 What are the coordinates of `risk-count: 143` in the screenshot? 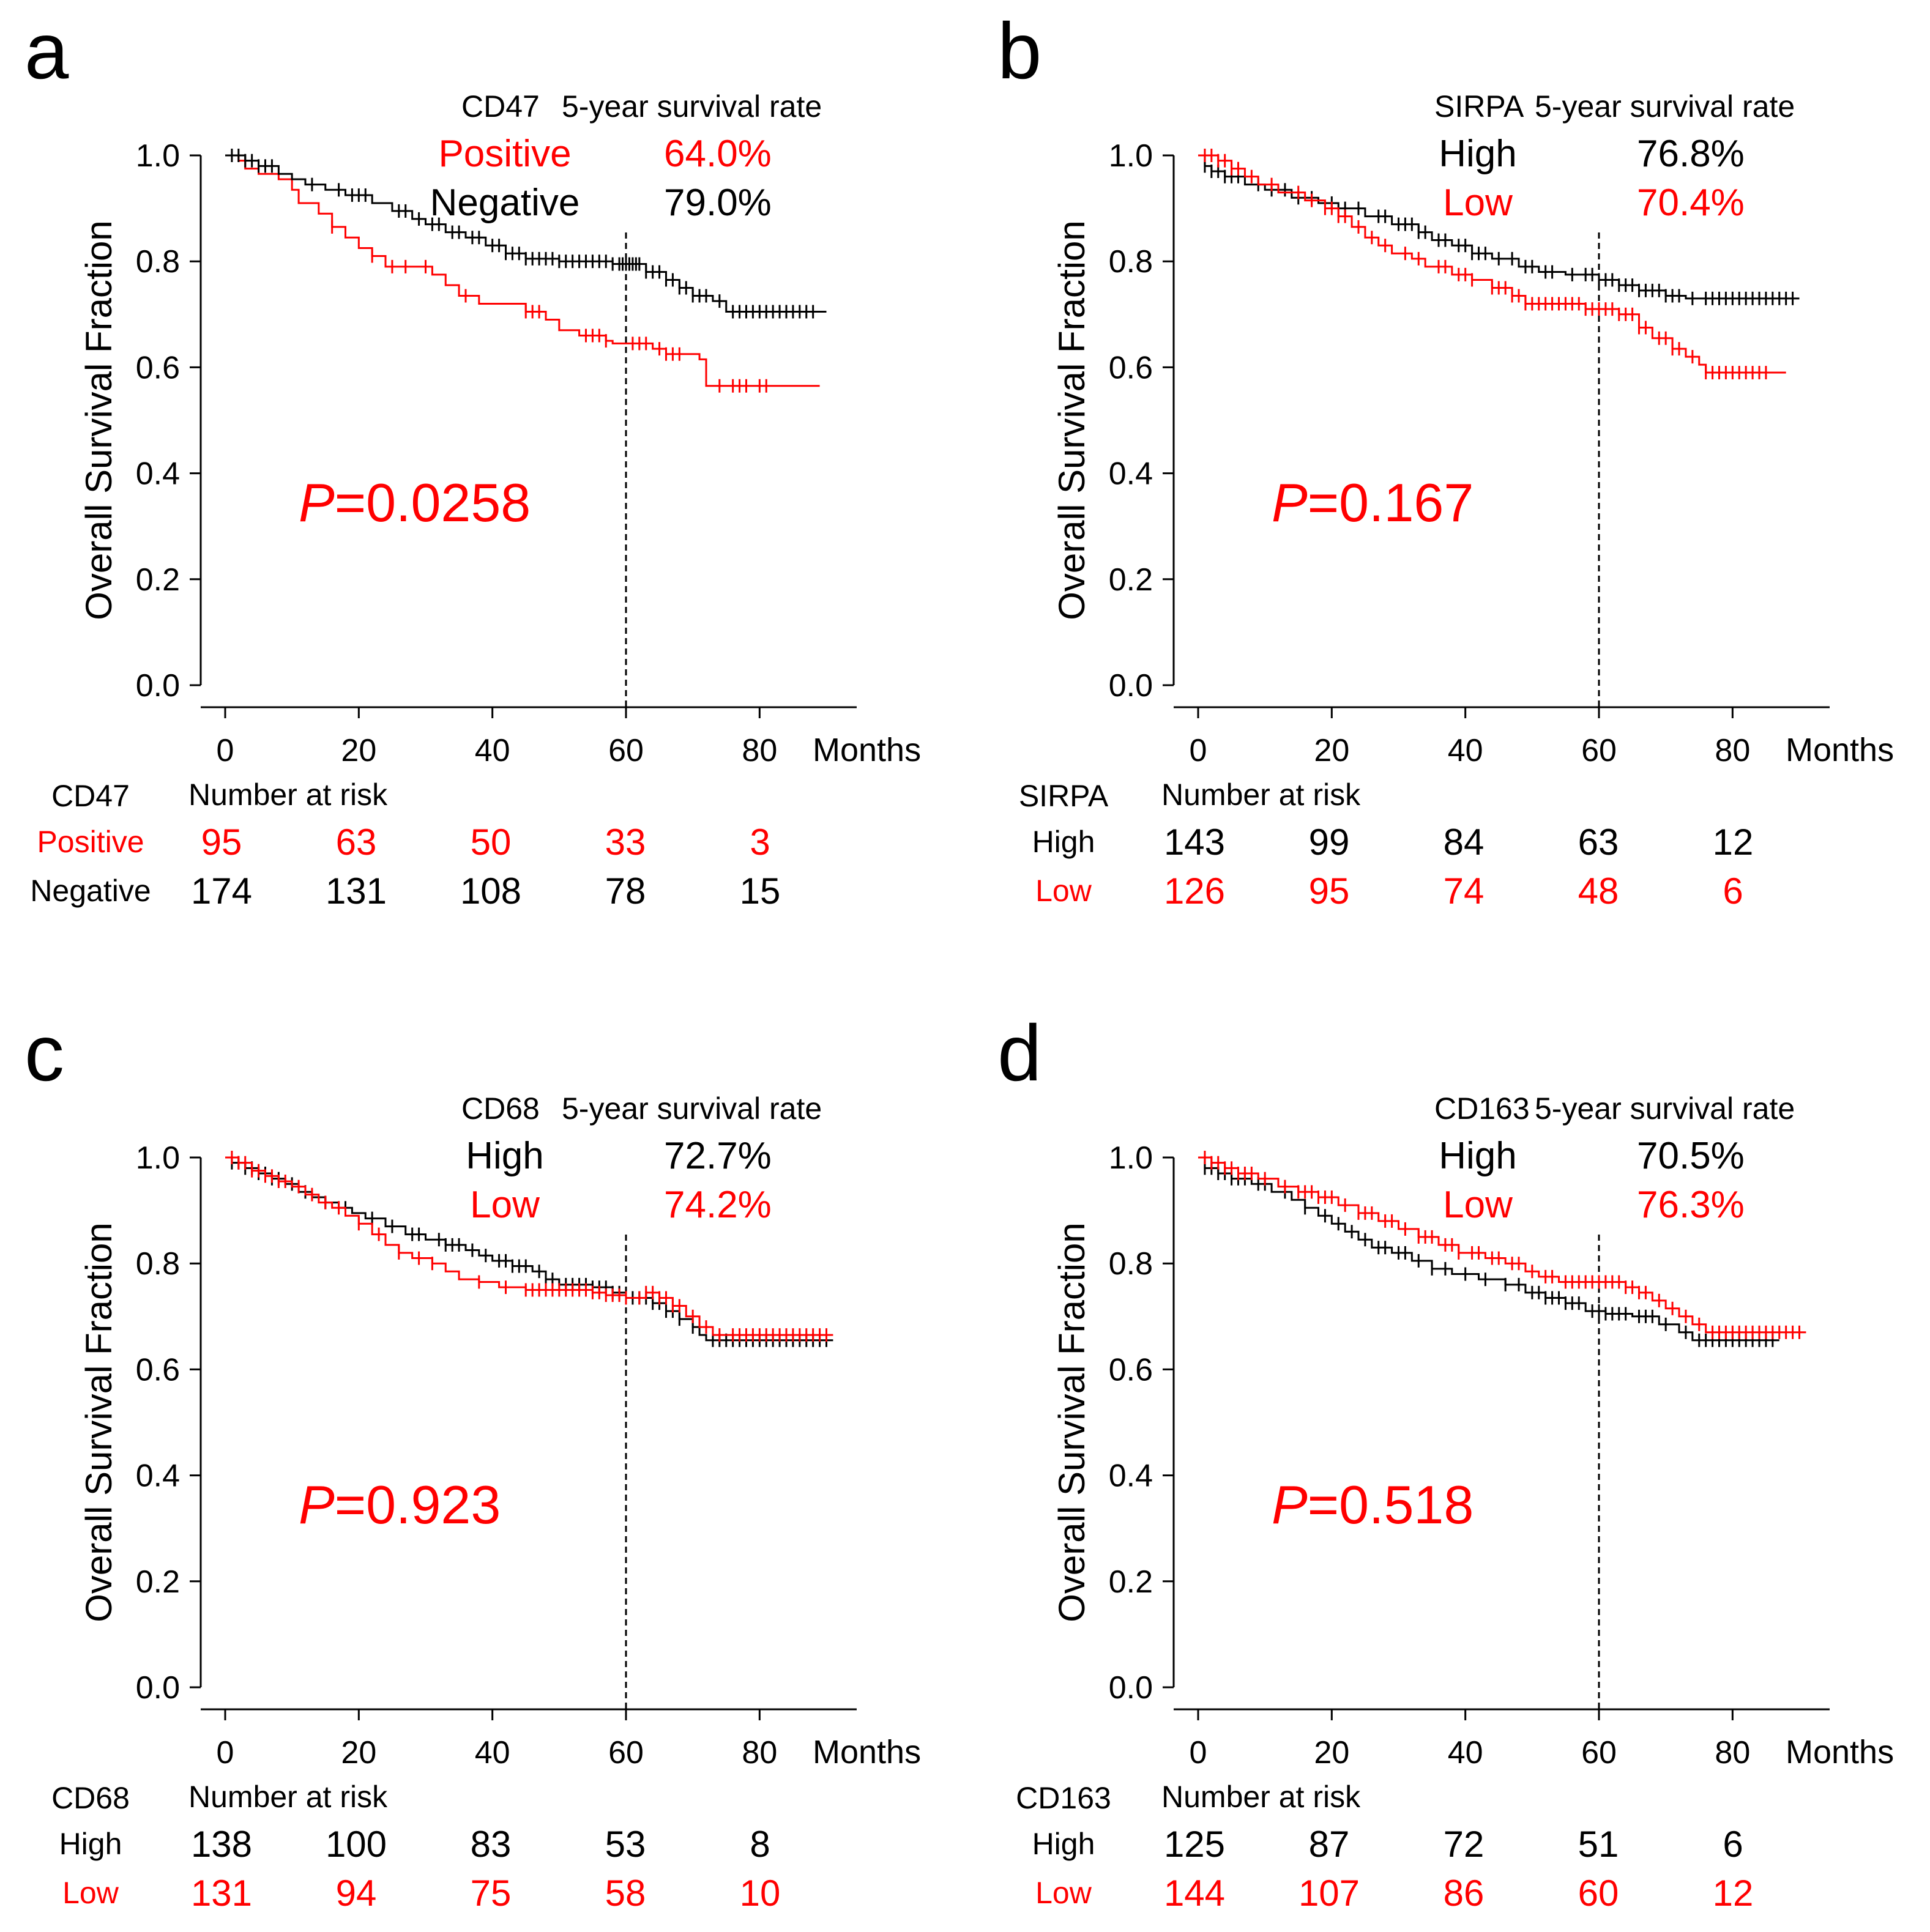 It's located at (1194, 842).